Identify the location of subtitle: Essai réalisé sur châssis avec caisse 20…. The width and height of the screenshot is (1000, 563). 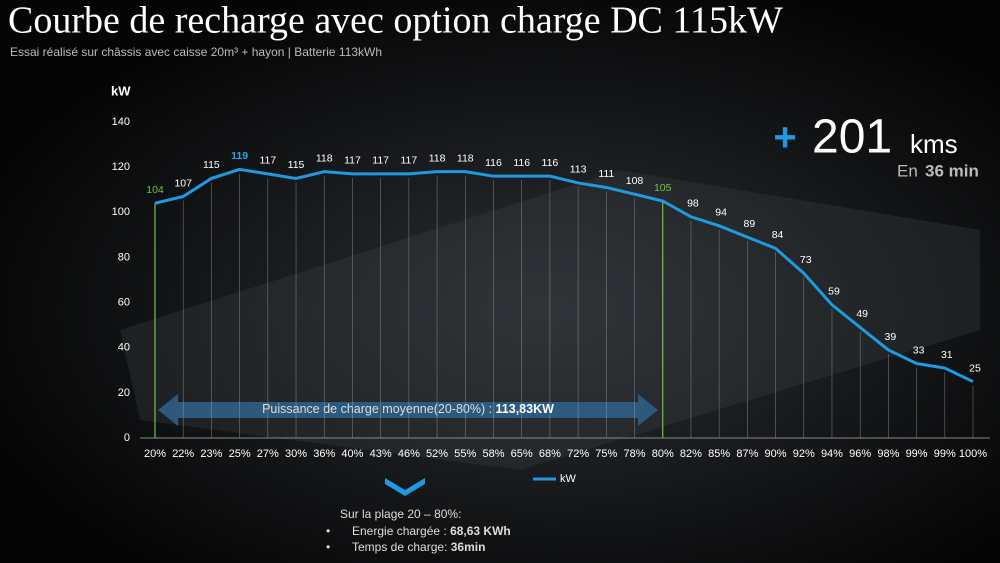
(196, 52).